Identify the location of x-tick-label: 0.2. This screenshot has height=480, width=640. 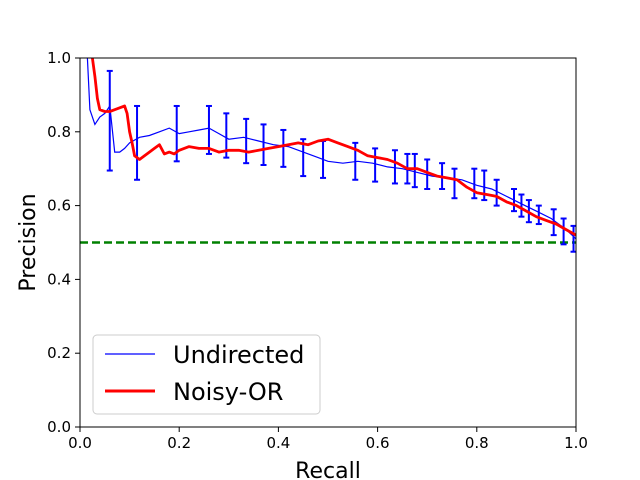
(179, 443).